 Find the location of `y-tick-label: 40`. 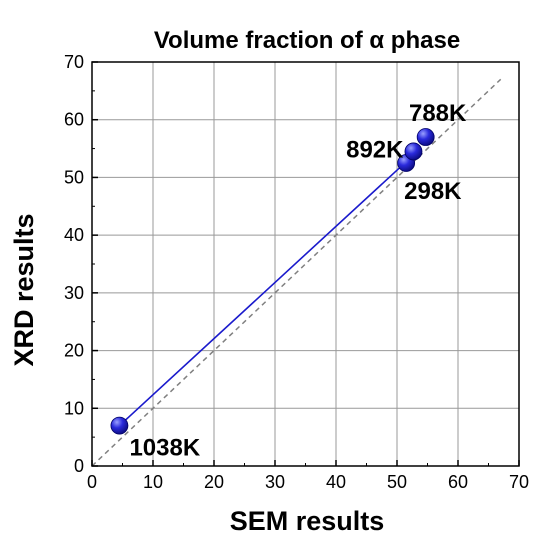

y-tick-label: 40 is located at coordinates (74, 235).